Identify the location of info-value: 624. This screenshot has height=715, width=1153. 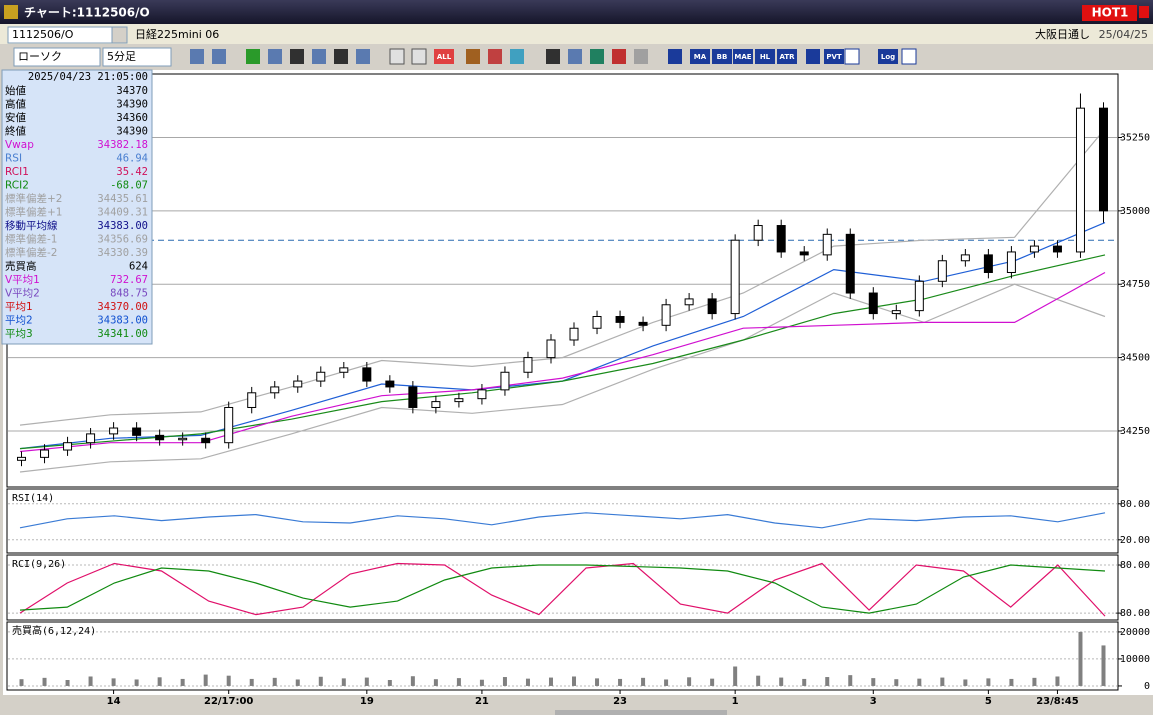
(138, 267).